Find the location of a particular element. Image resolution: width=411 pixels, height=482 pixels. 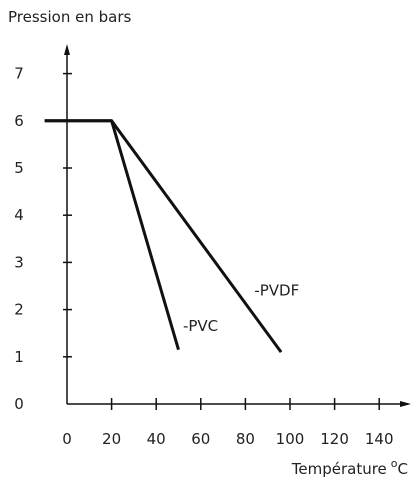

x-tick-label: 80 is located at coordinates (245, 439).